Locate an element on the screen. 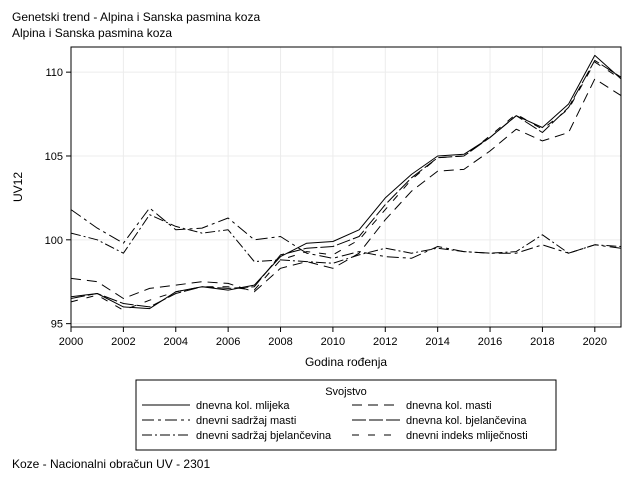 The height and width of the screenshot is (480, 640). x-tick-label: 2012 is located at coordinates (385, 342).